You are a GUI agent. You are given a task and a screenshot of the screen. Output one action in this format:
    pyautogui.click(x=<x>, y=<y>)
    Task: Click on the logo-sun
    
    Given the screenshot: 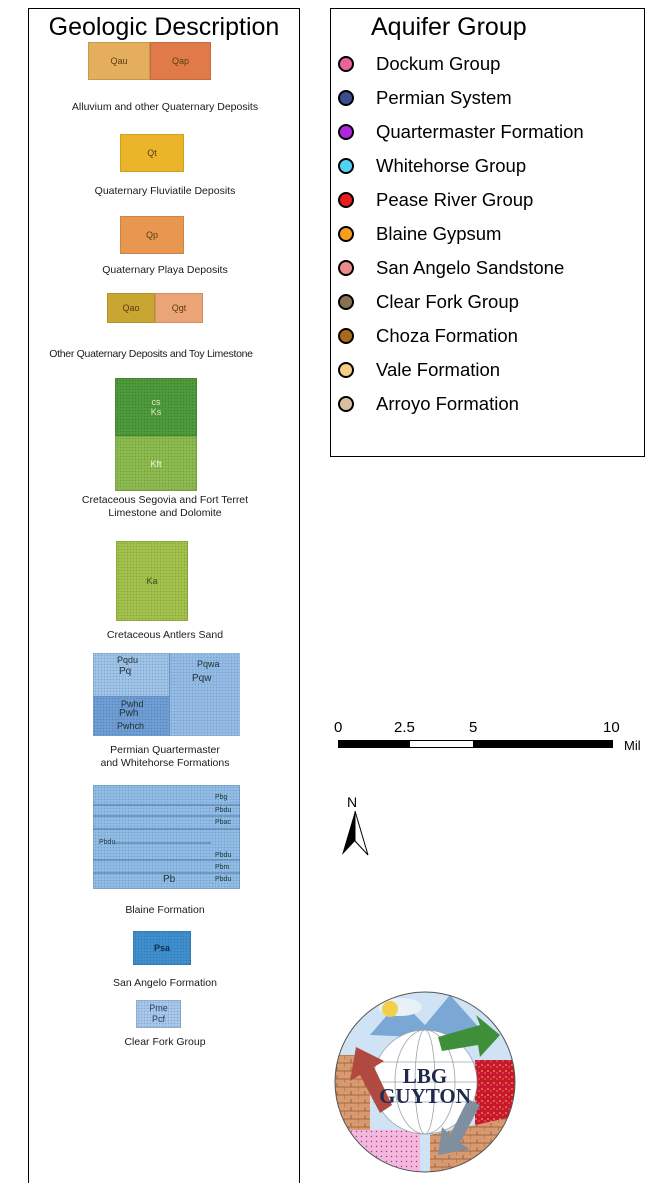 What is the action you would take?
    pyautogui.click(x=390, y=1009)
    